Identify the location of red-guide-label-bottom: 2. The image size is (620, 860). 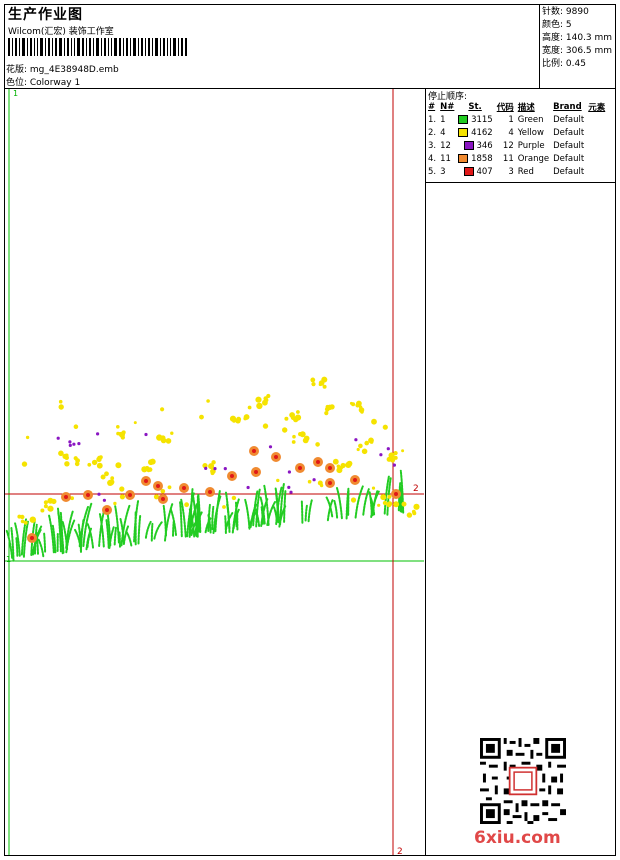
(400, 852).